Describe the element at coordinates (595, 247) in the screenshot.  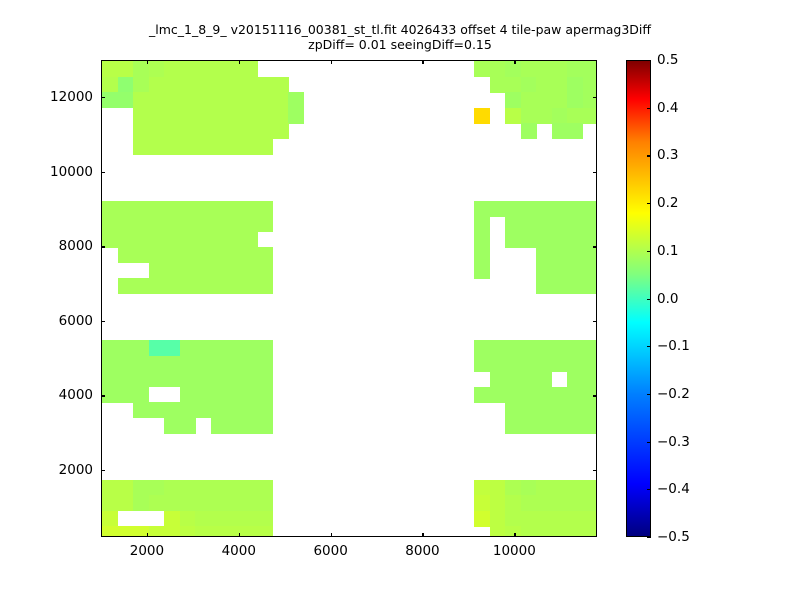
I see `y-axis-tick-right` at that location.